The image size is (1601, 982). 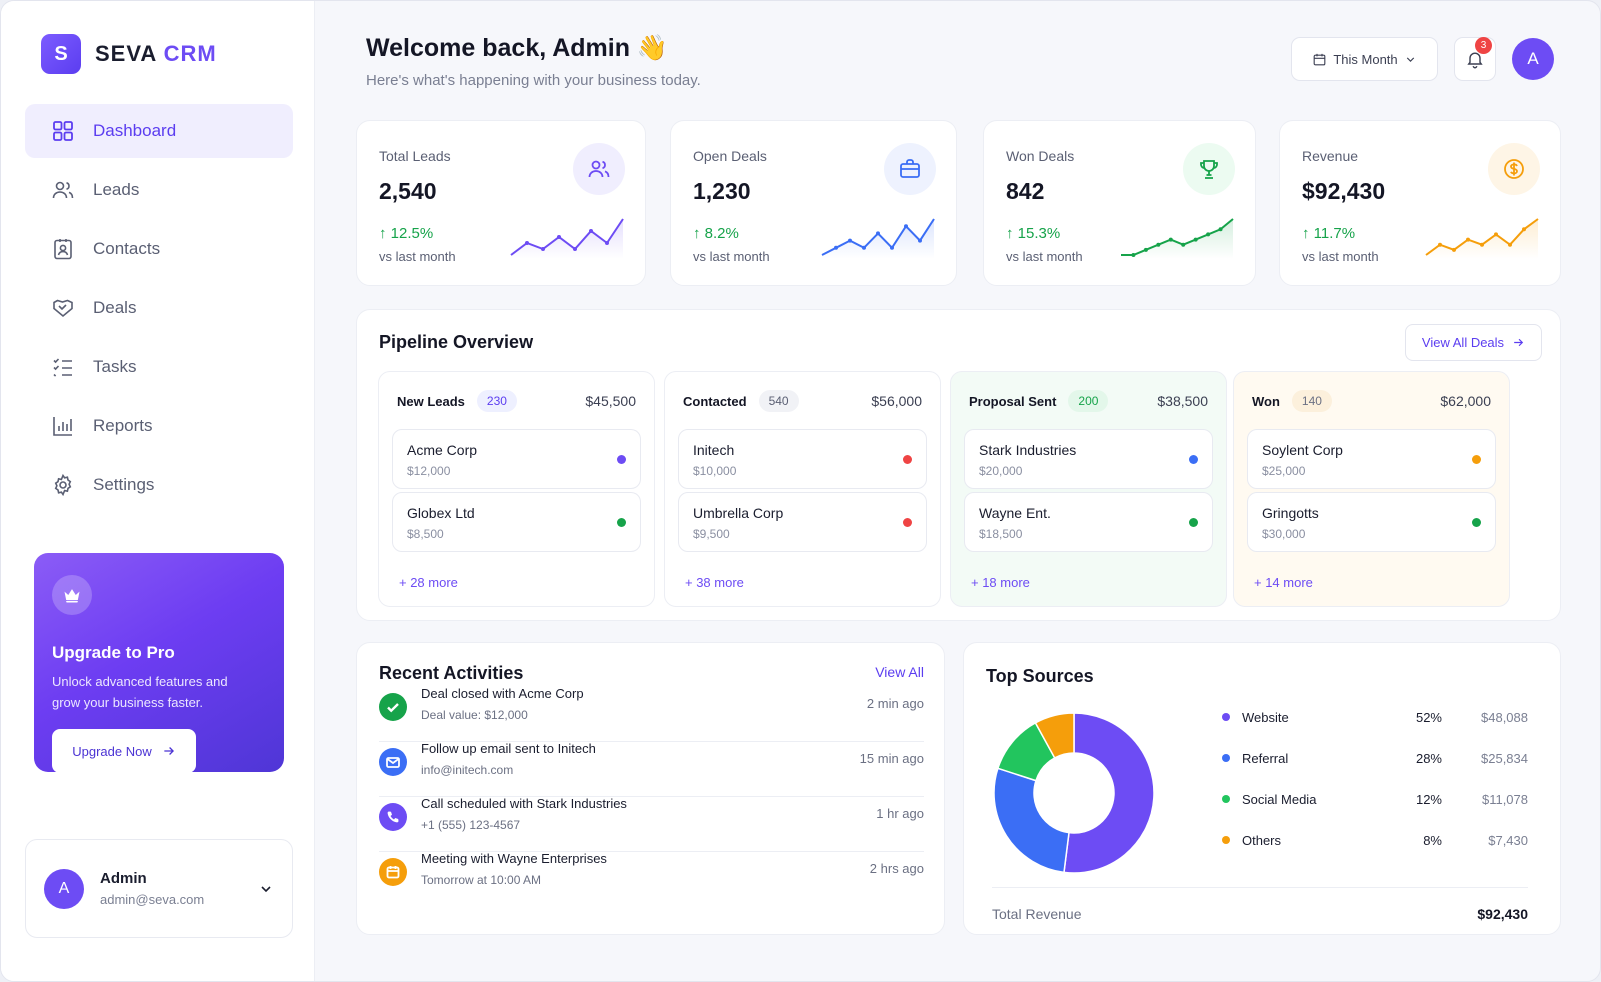 I want to click on brand-logo: S, so click(x=61, y=54).